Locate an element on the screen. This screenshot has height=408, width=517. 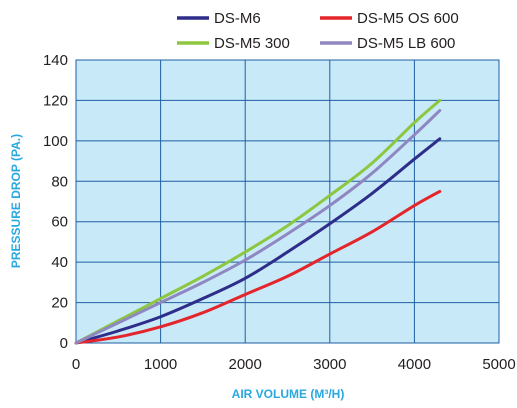
y-tick-label: 100 is located at coordinates (55, 141).